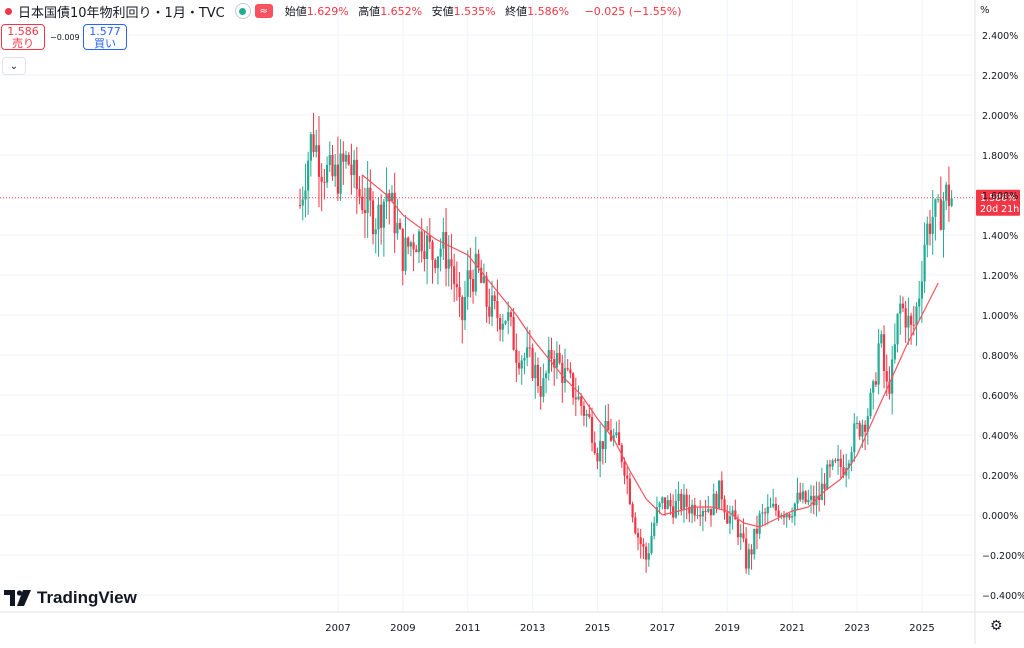 This screenshot has width=1024, height=648. Describe the element at coordinates (242, 11) in the screenshot. I see `live-status-icon` at that location.